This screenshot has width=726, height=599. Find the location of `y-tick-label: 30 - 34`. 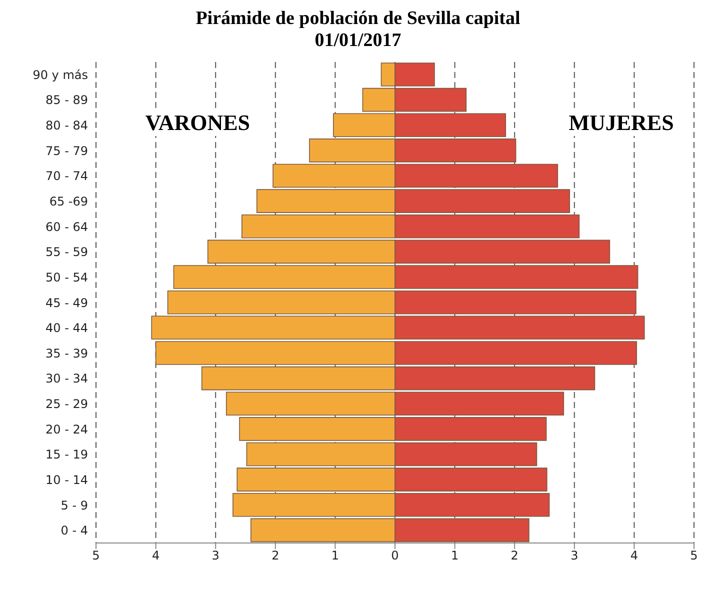

y-tick-label: 30 - 34 is located at coordinates (67, 379).